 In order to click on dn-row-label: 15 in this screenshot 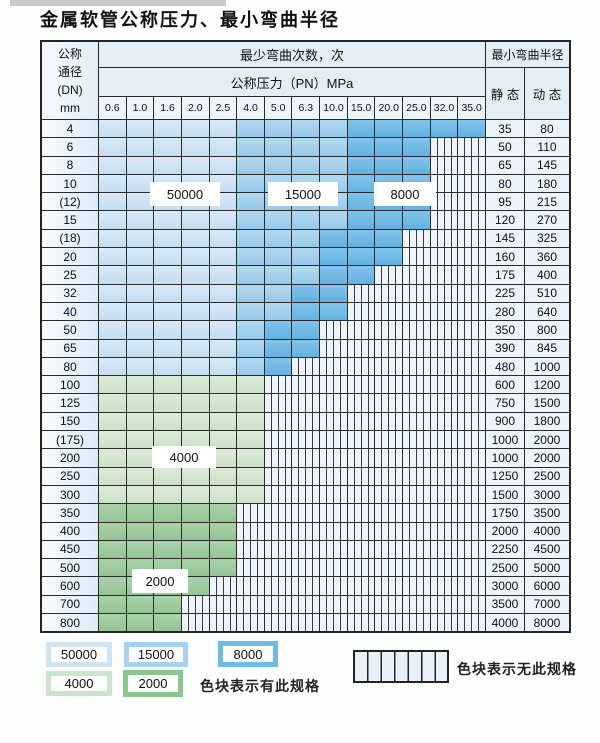, I will do `click(70, 220)`.